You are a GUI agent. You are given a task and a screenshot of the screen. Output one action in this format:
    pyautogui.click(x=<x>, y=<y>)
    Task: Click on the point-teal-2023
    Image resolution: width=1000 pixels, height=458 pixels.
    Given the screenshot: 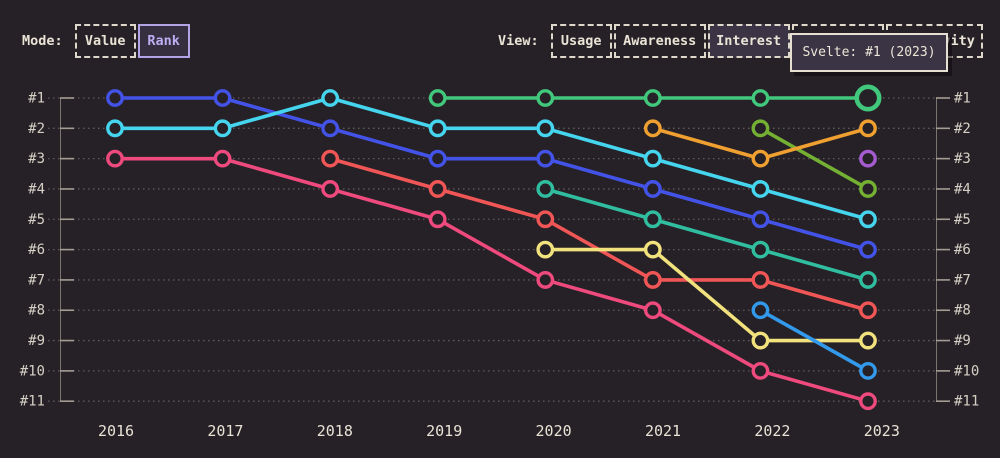 What is the action you would take?
    pyautogui.click(x=868, y=280)
    